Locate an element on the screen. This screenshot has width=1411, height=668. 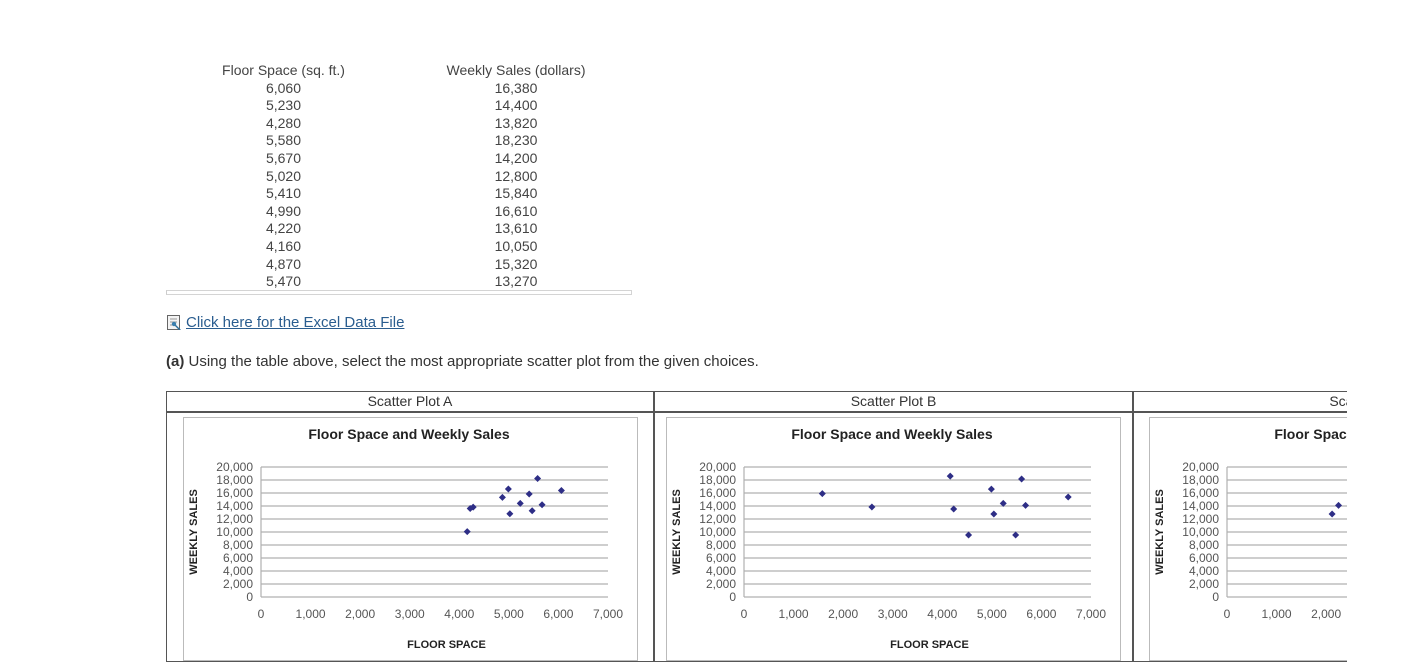
table-cell: 12,800 is located at coordinates (516, 175).